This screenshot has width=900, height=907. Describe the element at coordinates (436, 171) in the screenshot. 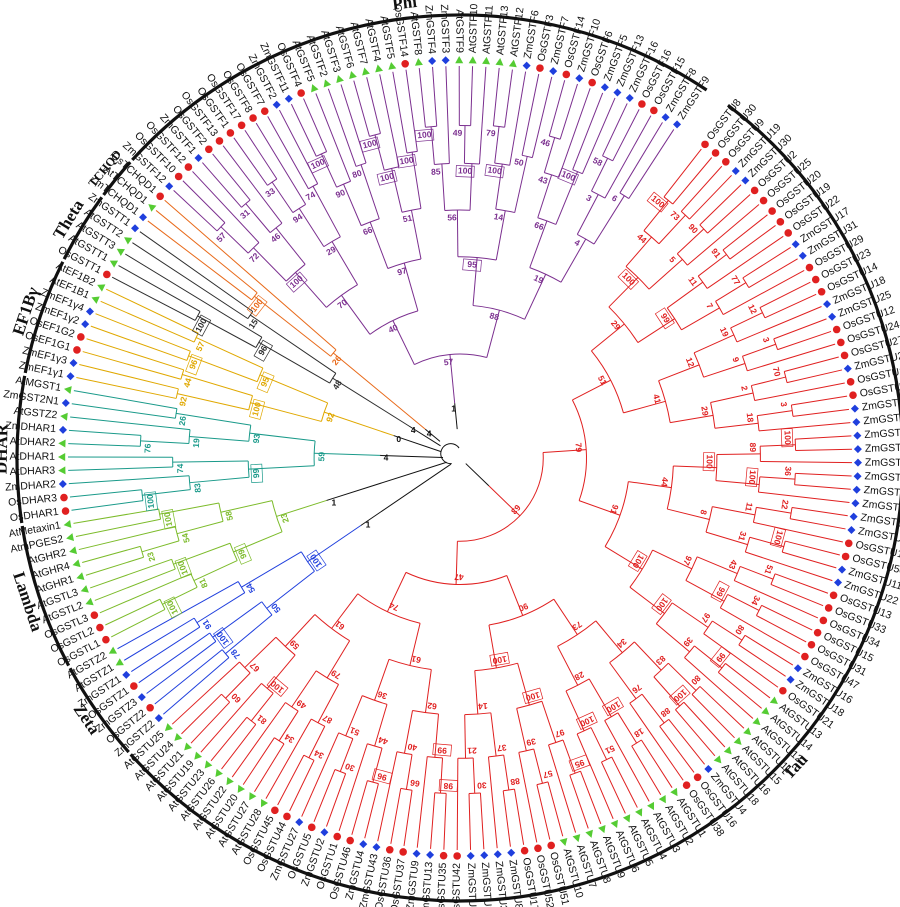

I see `bootstrap-value: 85` at that location.